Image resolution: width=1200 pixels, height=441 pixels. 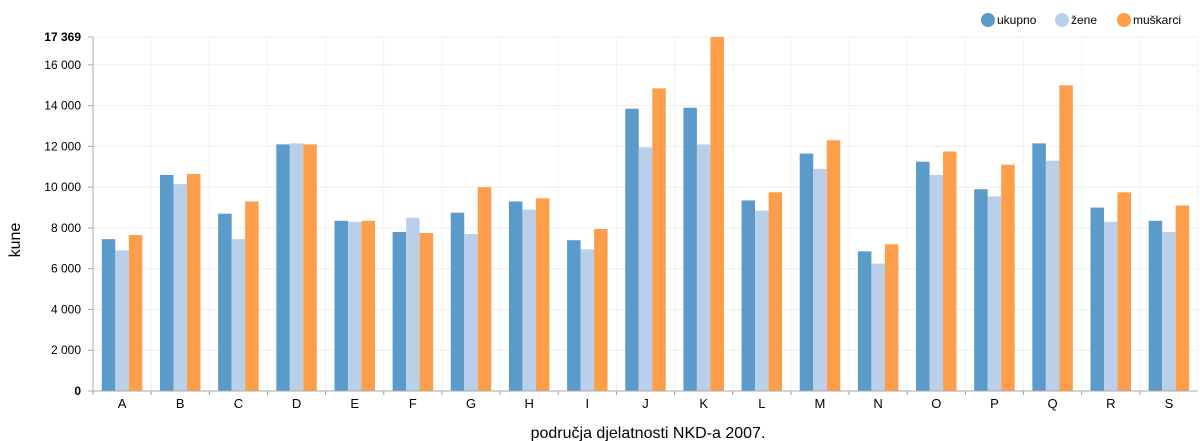 I want to click on y-tick-label: 12 000, so click(x=62, y=146).